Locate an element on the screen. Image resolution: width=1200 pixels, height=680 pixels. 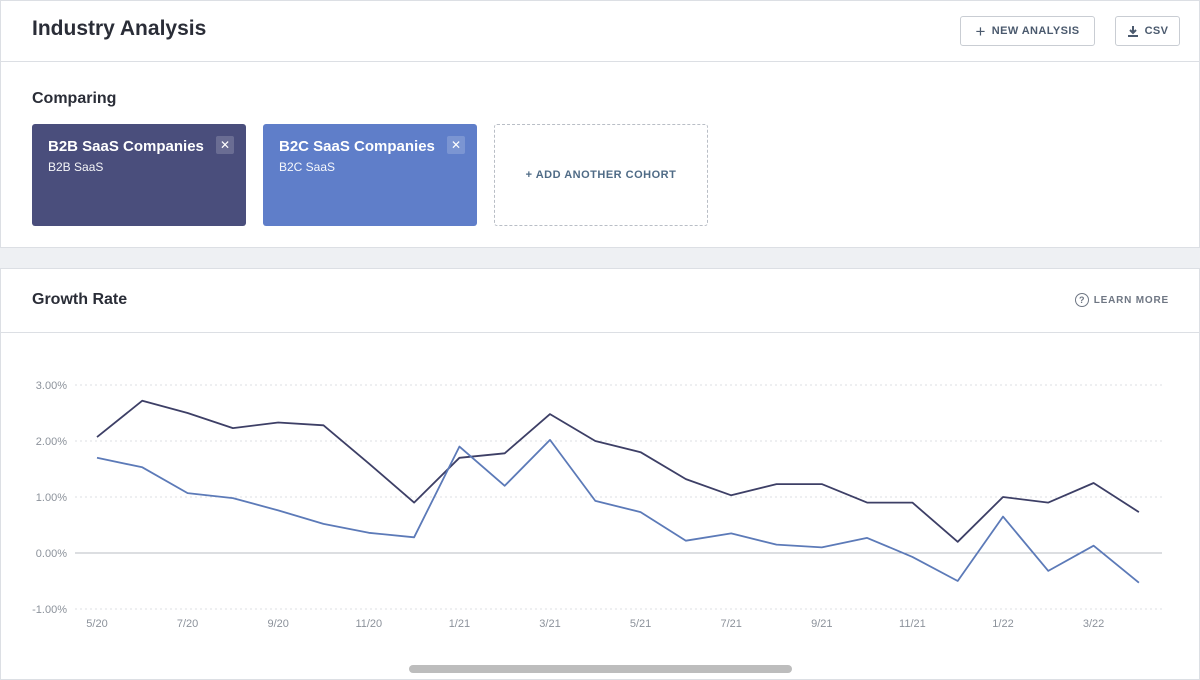
download-icon is located at coordinates (1132, 31).